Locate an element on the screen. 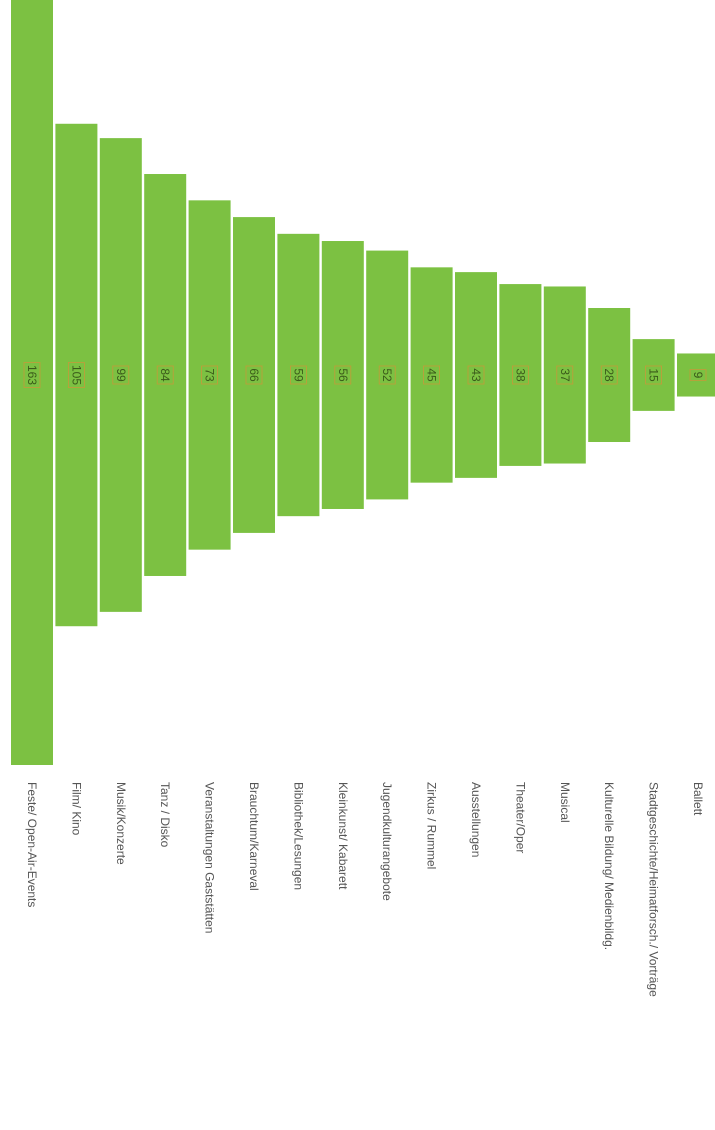 The width and height of the screenshot is (715, 1130). value-label-text: 43 is located at coordinates (476, 375).